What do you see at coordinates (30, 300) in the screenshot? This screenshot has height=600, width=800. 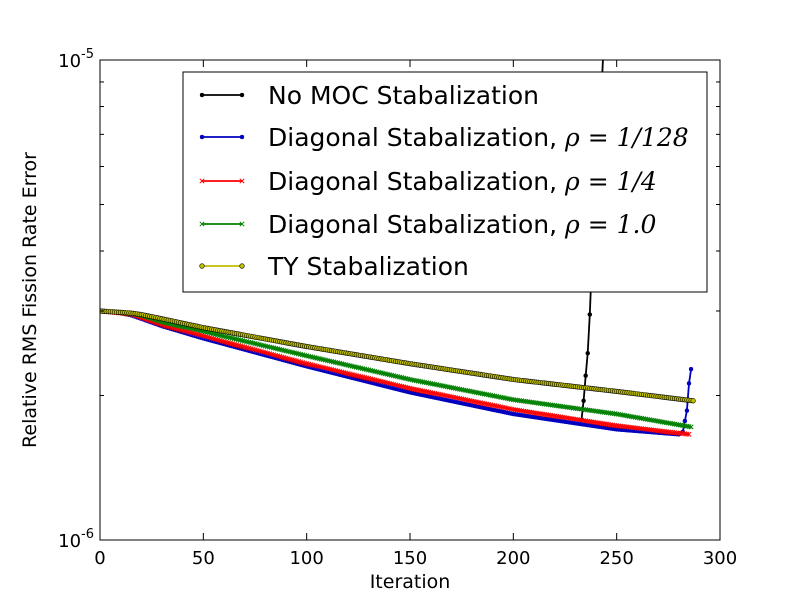 I see `y-axis-label: Relative RMS Fission Rate Error` at bounding box center [30, 300].